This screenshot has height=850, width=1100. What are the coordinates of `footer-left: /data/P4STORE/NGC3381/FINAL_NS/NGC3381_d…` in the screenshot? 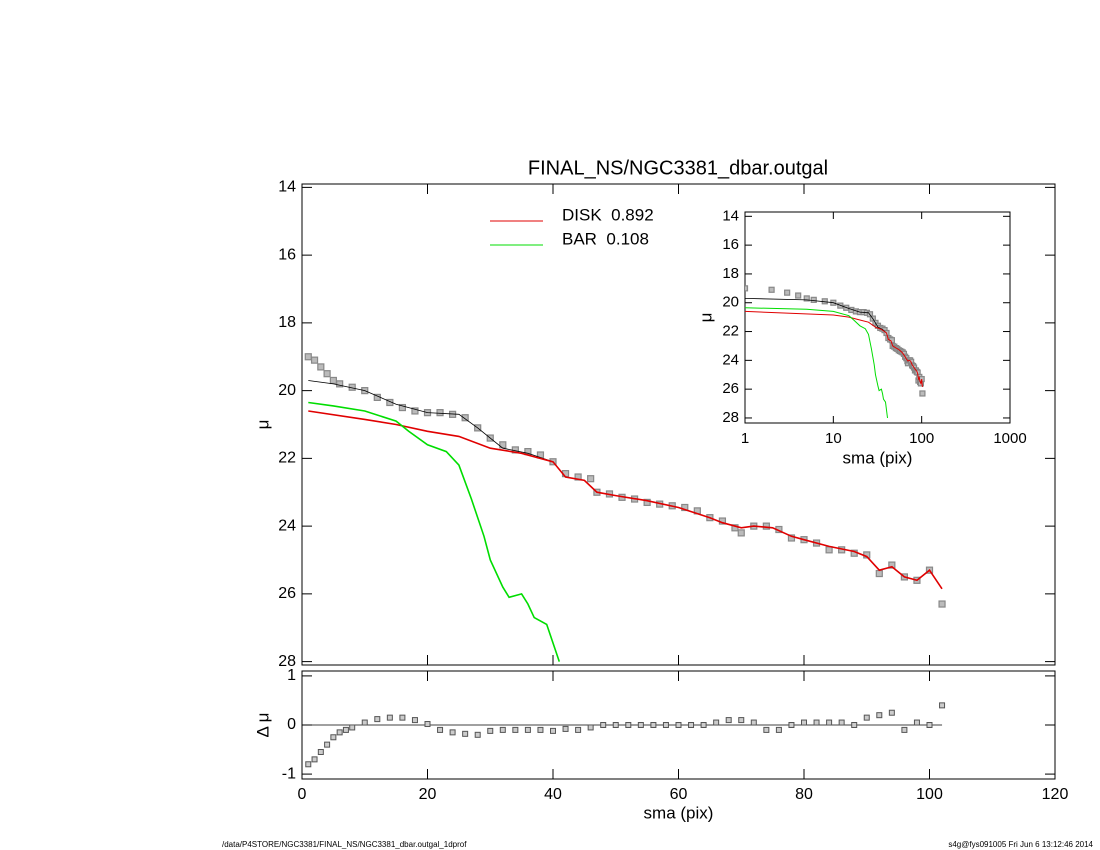 It's located at (344, 844).